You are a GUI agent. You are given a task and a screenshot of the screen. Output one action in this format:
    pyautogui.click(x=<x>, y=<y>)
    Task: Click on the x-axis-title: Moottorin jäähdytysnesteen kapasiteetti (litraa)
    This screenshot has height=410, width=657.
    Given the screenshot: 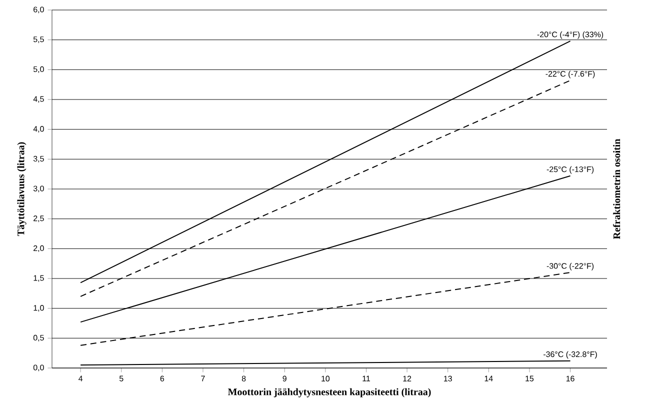 What is the action you would take?
    pyautogui.click(x=329, y=393)
    